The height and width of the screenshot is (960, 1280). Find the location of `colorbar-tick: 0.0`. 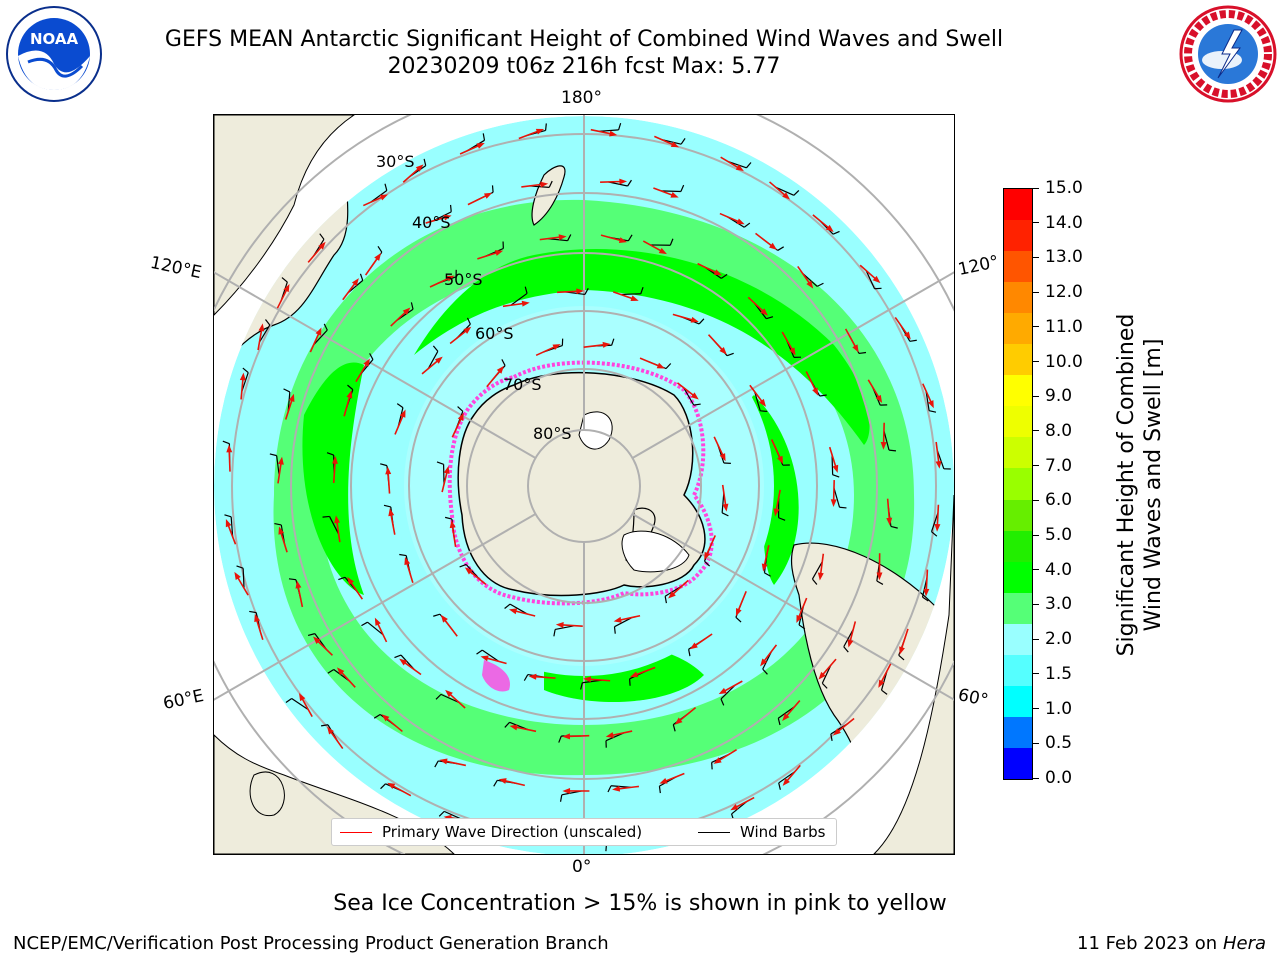

colorbar-tick: 0.0 is located at coordinates (1052, 778).